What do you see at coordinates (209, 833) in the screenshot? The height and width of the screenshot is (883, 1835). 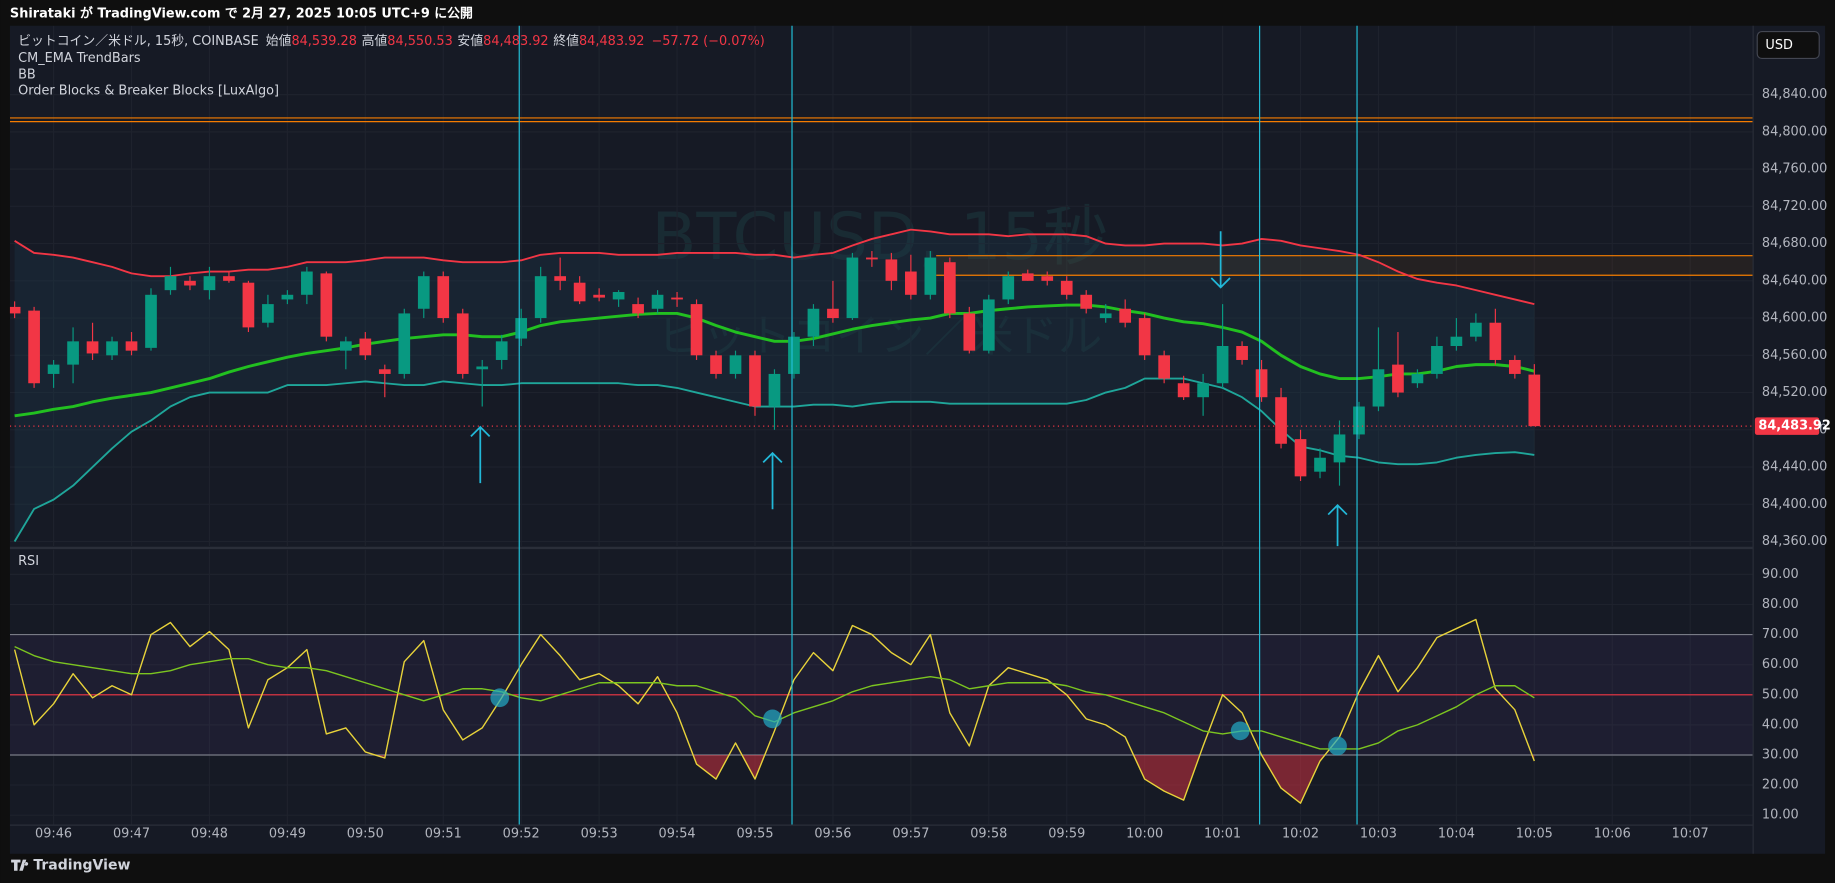 I see `x-tick-label: 09:48` at bounding box center [209, 833].